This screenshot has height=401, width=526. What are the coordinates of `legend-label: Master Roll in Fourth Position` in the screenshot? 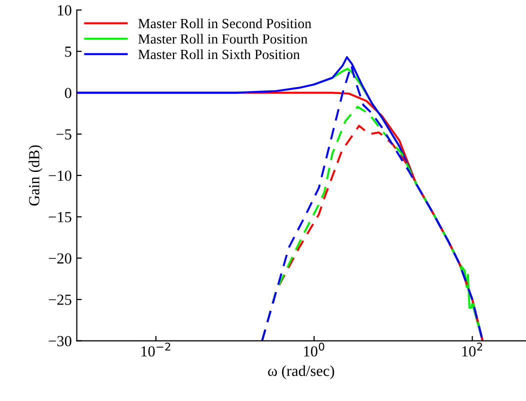 It's located at (223, 39).